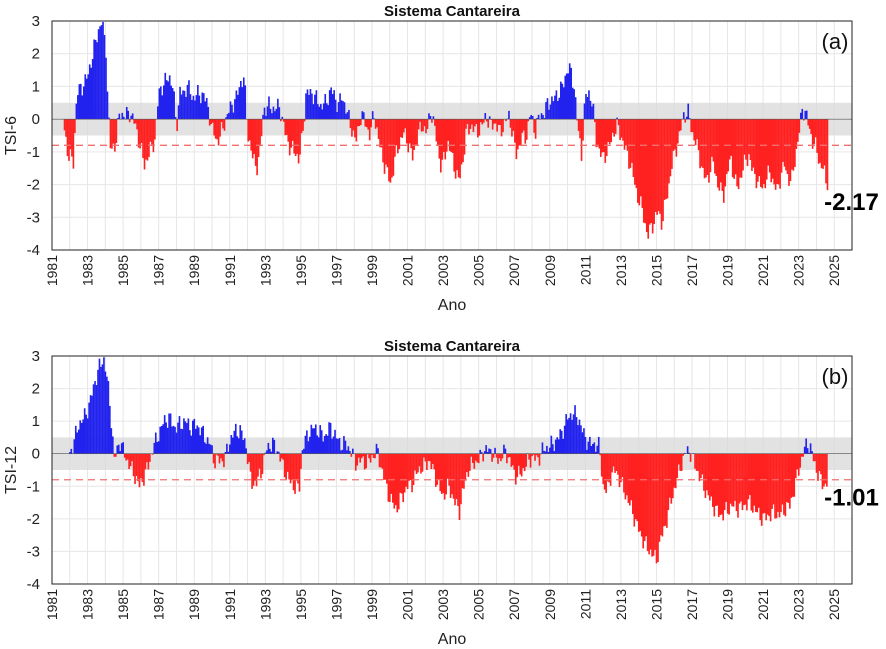 This screenshot has height=649, width=886. What do you see at coordinates (514, 604) in the screenshot?
I see `x-tick-label: 2007` at bounding box center [514, 604].